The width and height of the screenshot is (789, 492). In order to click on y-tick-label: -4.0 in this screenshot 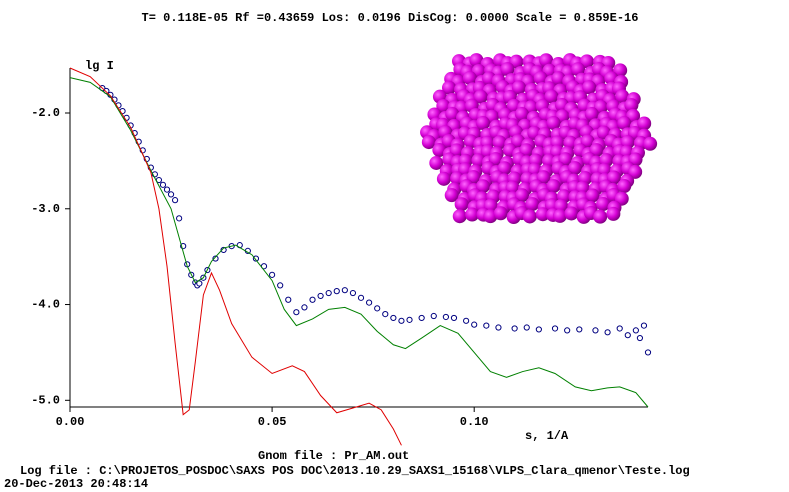, I will do `click(45, 305)`.